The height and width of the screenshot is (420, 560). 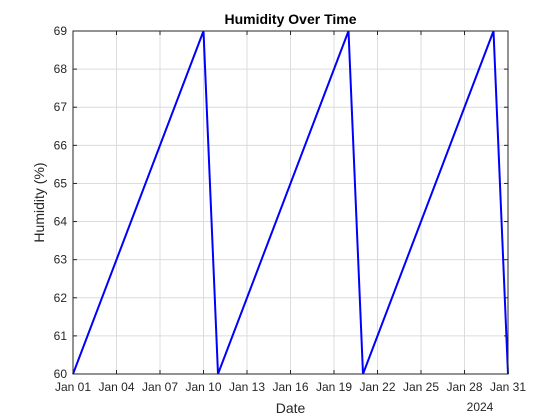 What do you see at coordinates (508, 387) in the screenshot?
I see `x-tick-label: Jan 31` at bounding box center [508, 387].